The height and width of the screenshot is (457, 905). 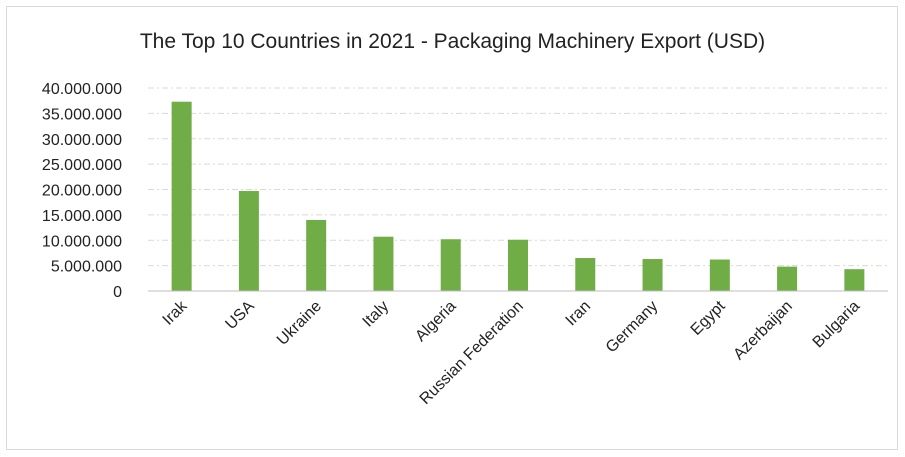 What do you see at coordinates (579, 314) in the screenshot?
I see `x-tick-label: Iran` at bounding box center [579, 314].